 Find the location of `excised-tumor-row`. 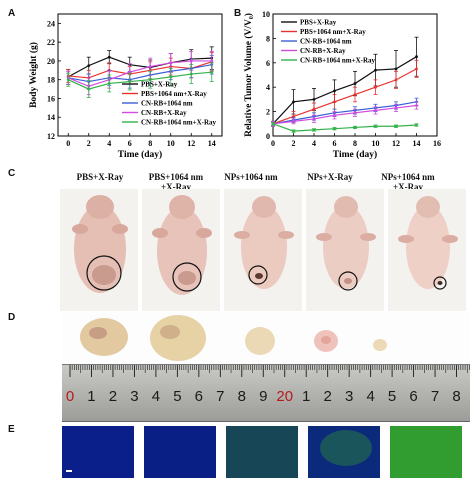

excised-tumor-row is located at coordinates (266, 338).